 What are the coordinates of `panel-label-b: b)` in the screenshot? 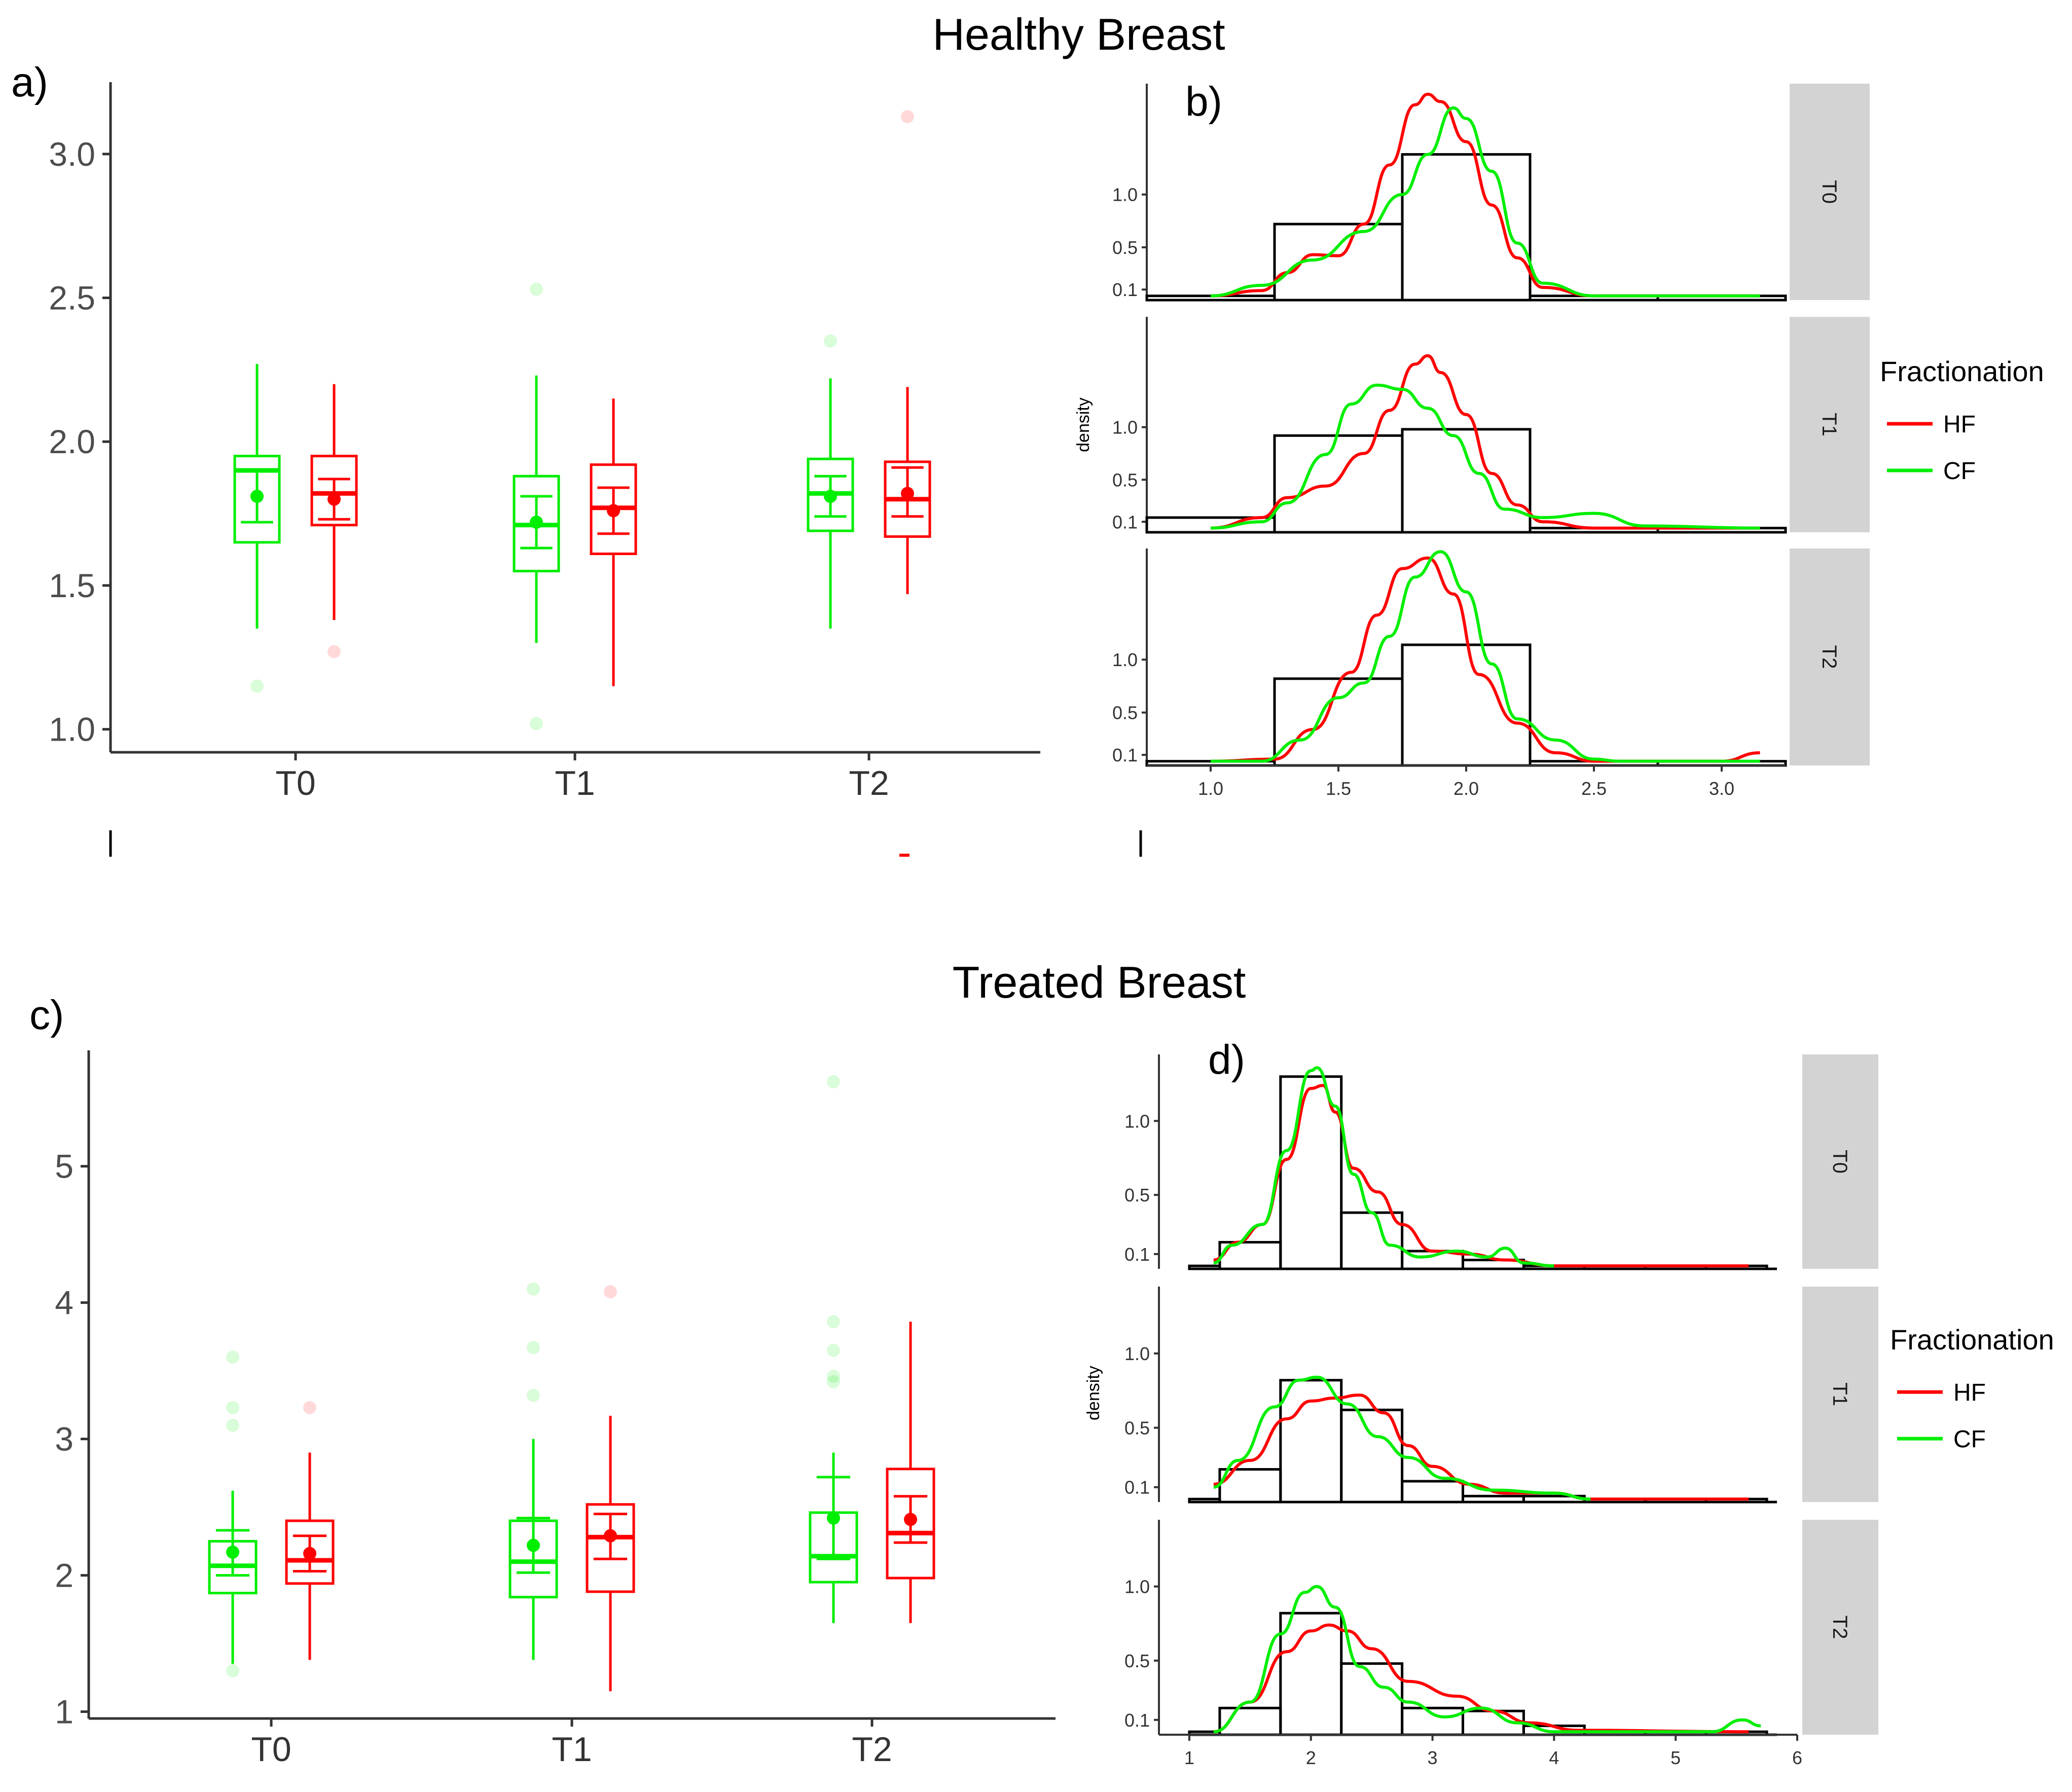 It's located at (1203, 102).